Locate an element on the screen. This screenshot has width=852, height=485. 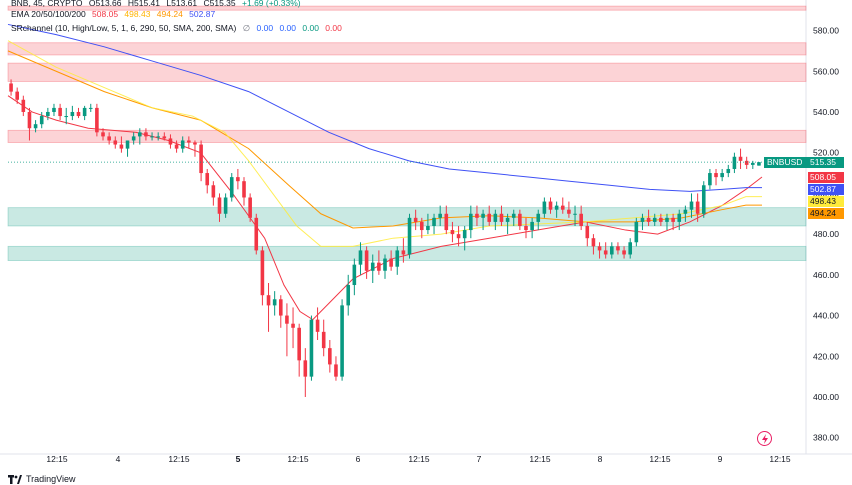
tradingview-logo: TradingView is located at coordinates (42, 479).